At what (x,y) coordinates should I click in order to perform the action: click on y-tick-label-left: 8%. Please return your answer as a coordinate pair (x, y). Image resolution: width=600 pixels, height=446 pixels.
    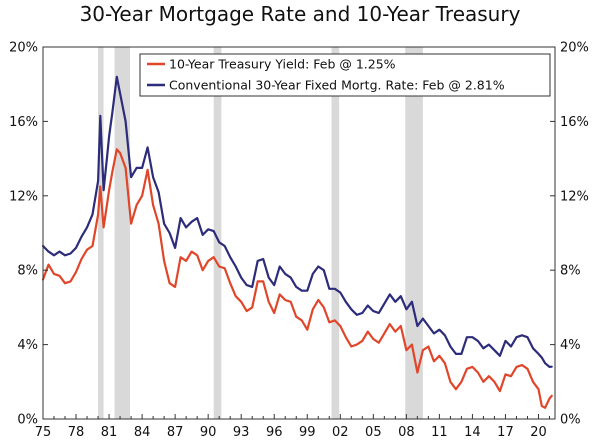
    Looking at the image, I should click on (27, 271).